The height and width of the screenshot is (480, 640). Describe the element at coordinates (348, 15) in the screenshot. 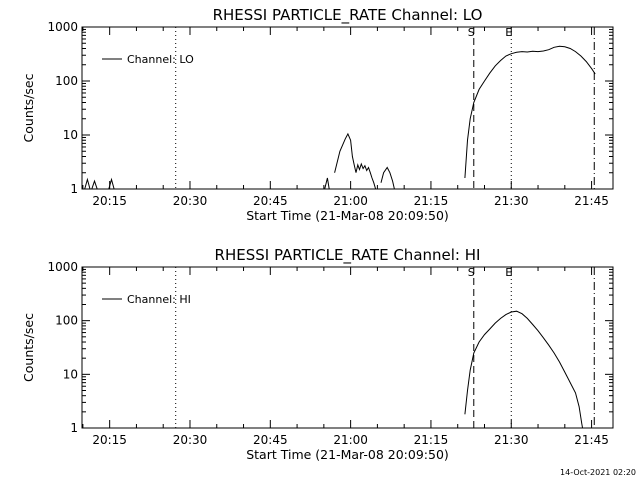

I see `chart-title: RHESSI PARTICLE_RATE Channel: LO` at that location.